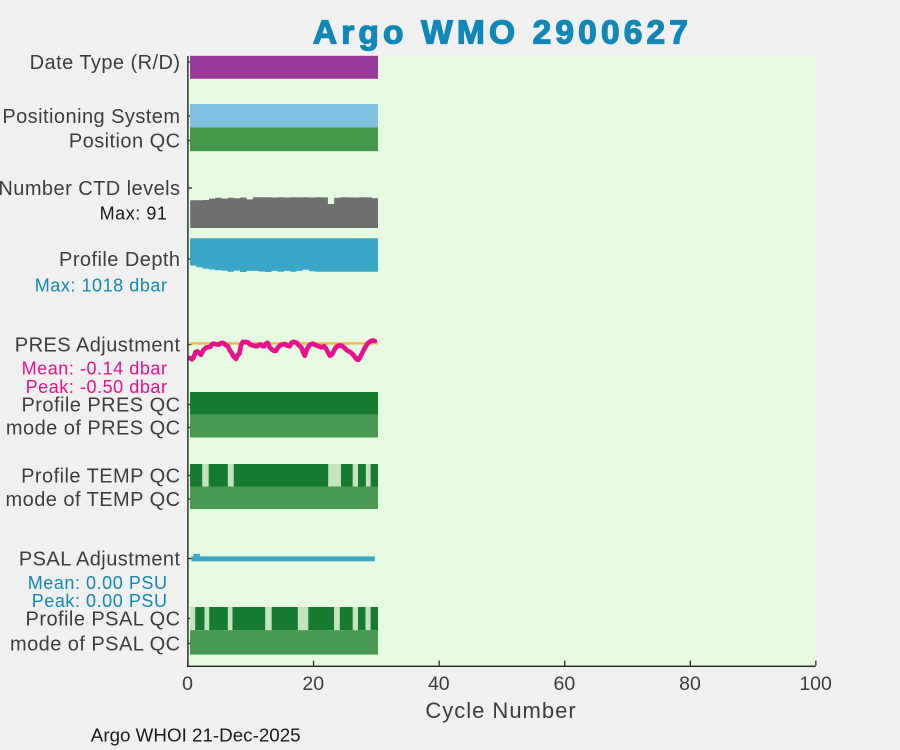 Image resolution: width=900 pixels, height=750 pixels. Describe the element at coordinates (97, 387) in the screenshot. I see `svg-text: Peak: -0.50 dbar` at that location.